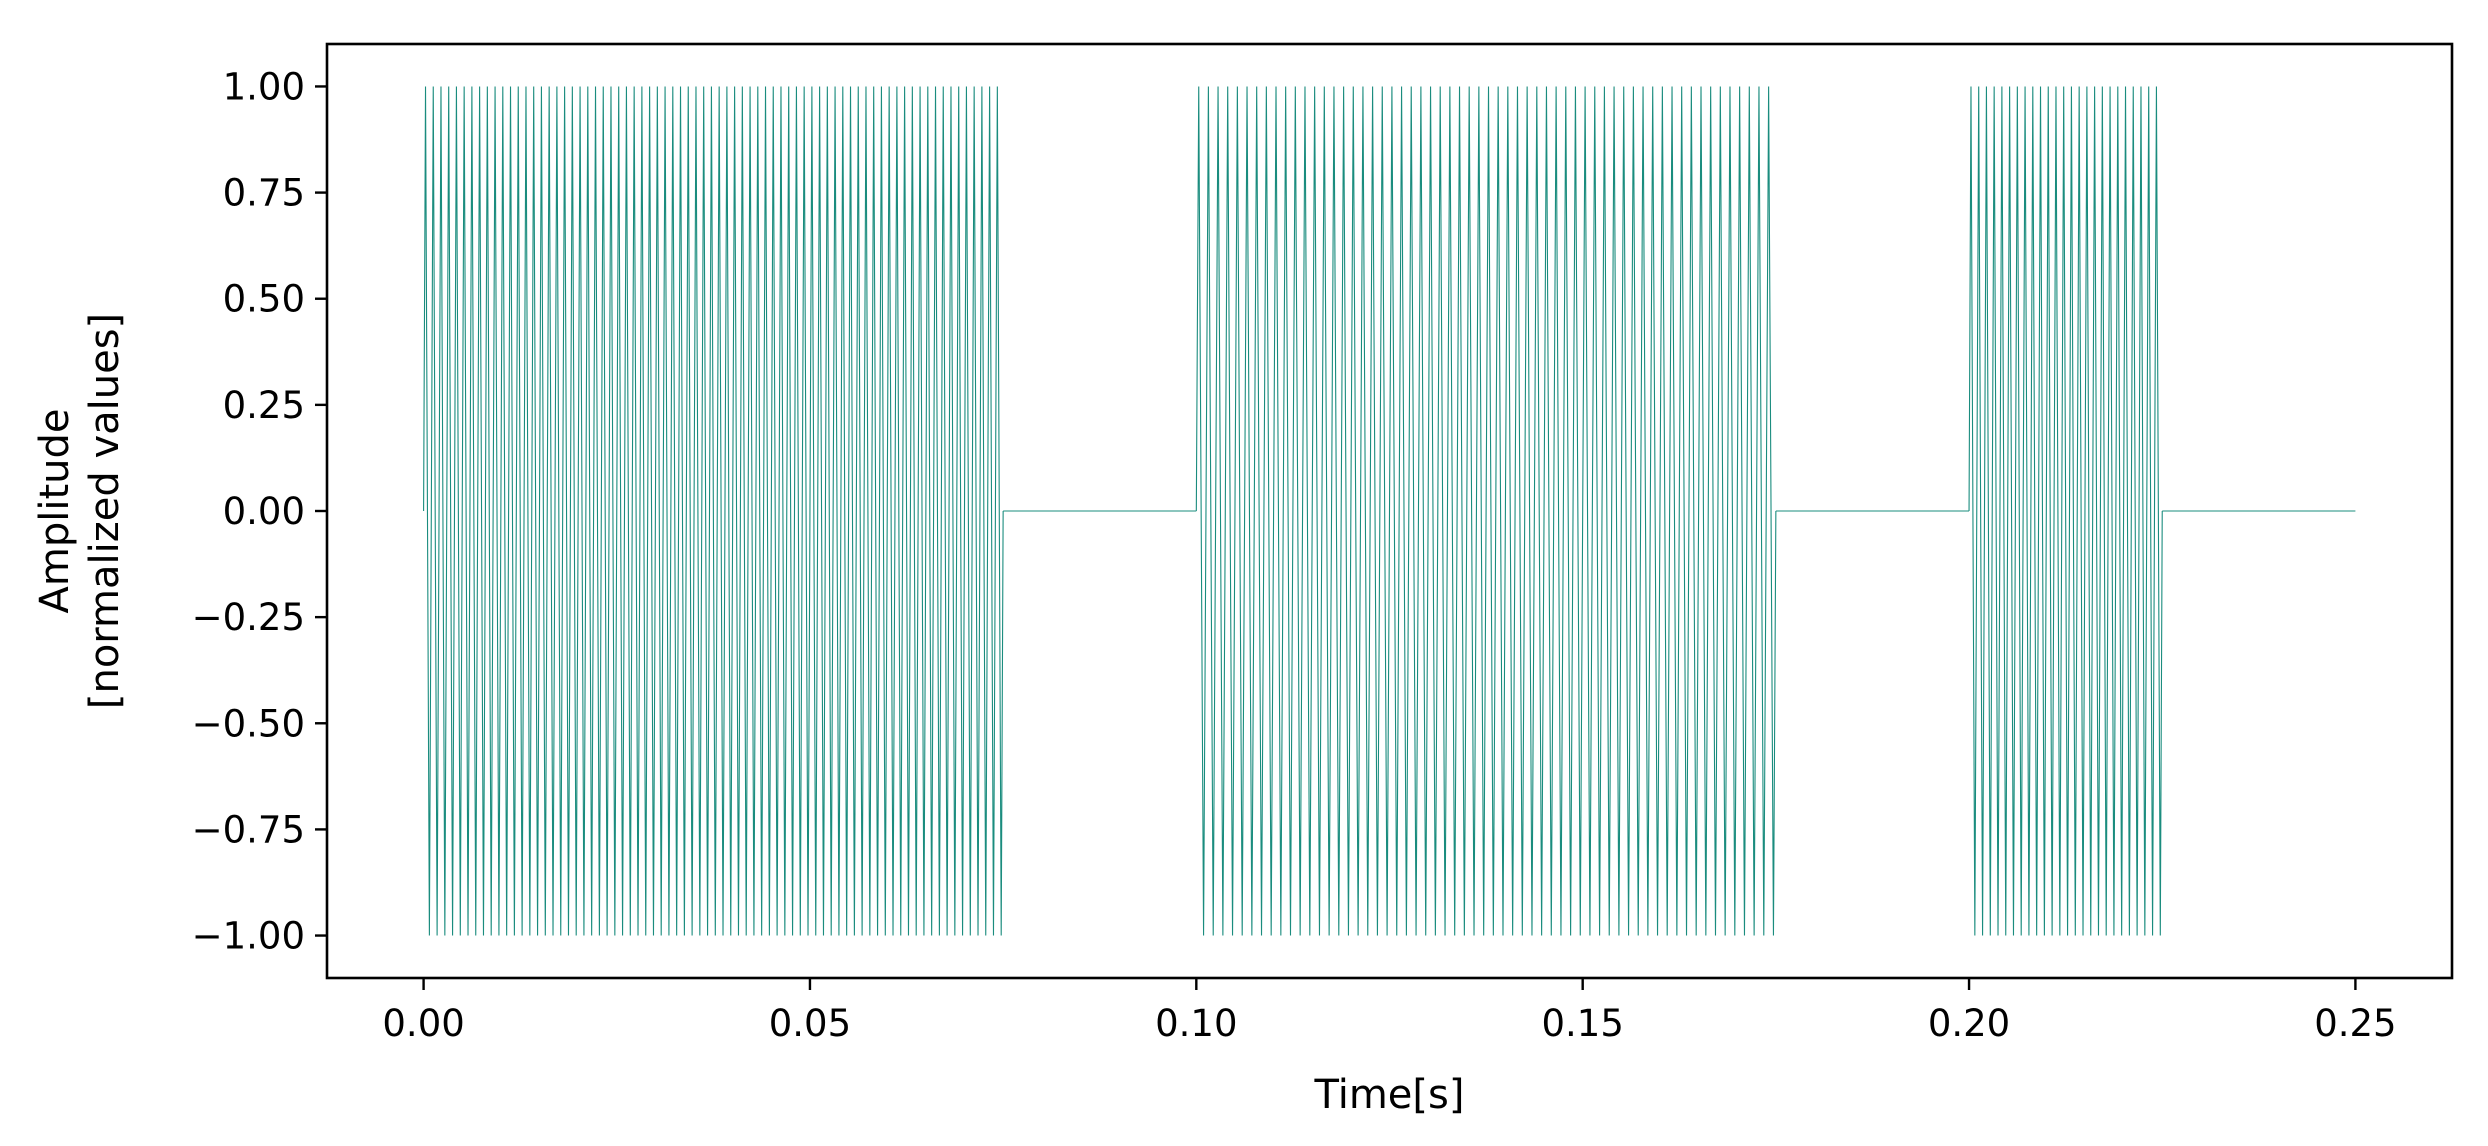  Describe the element at coordinates (105, 511) in the screenshot. I see `y-axis-label-line-2: [normalized values]` at that location.